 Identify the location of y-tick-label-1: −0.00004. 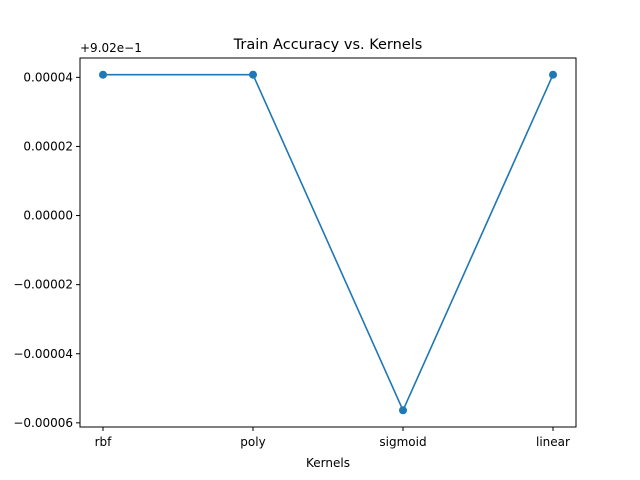
(43, 354).